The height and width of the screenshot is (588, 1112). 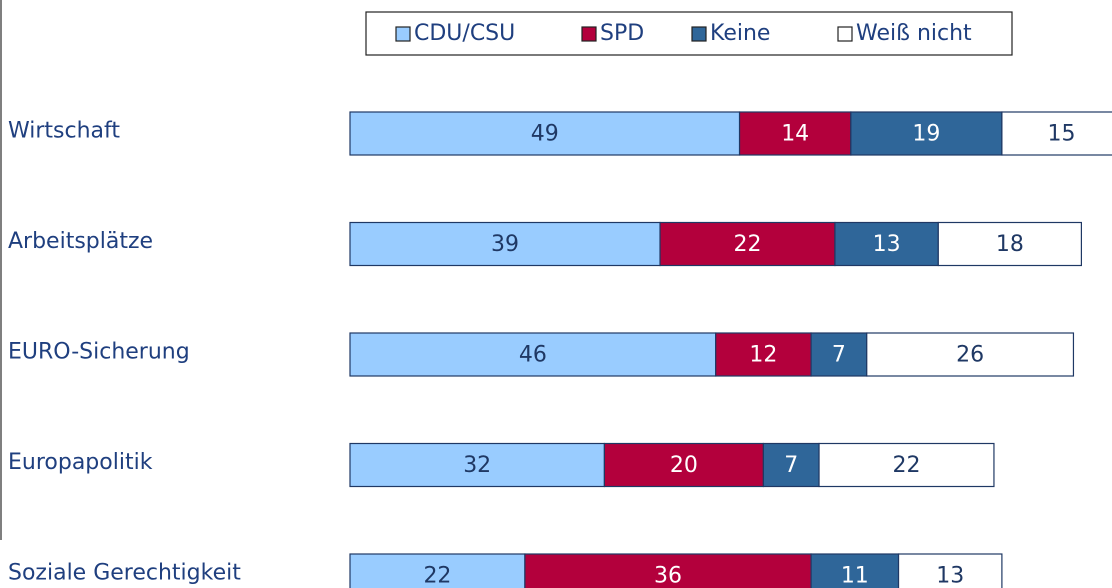 What do you see at coordinates (926, 134) in the screenshot?
I see `value-label: 19` at bounding box center [926, 134].